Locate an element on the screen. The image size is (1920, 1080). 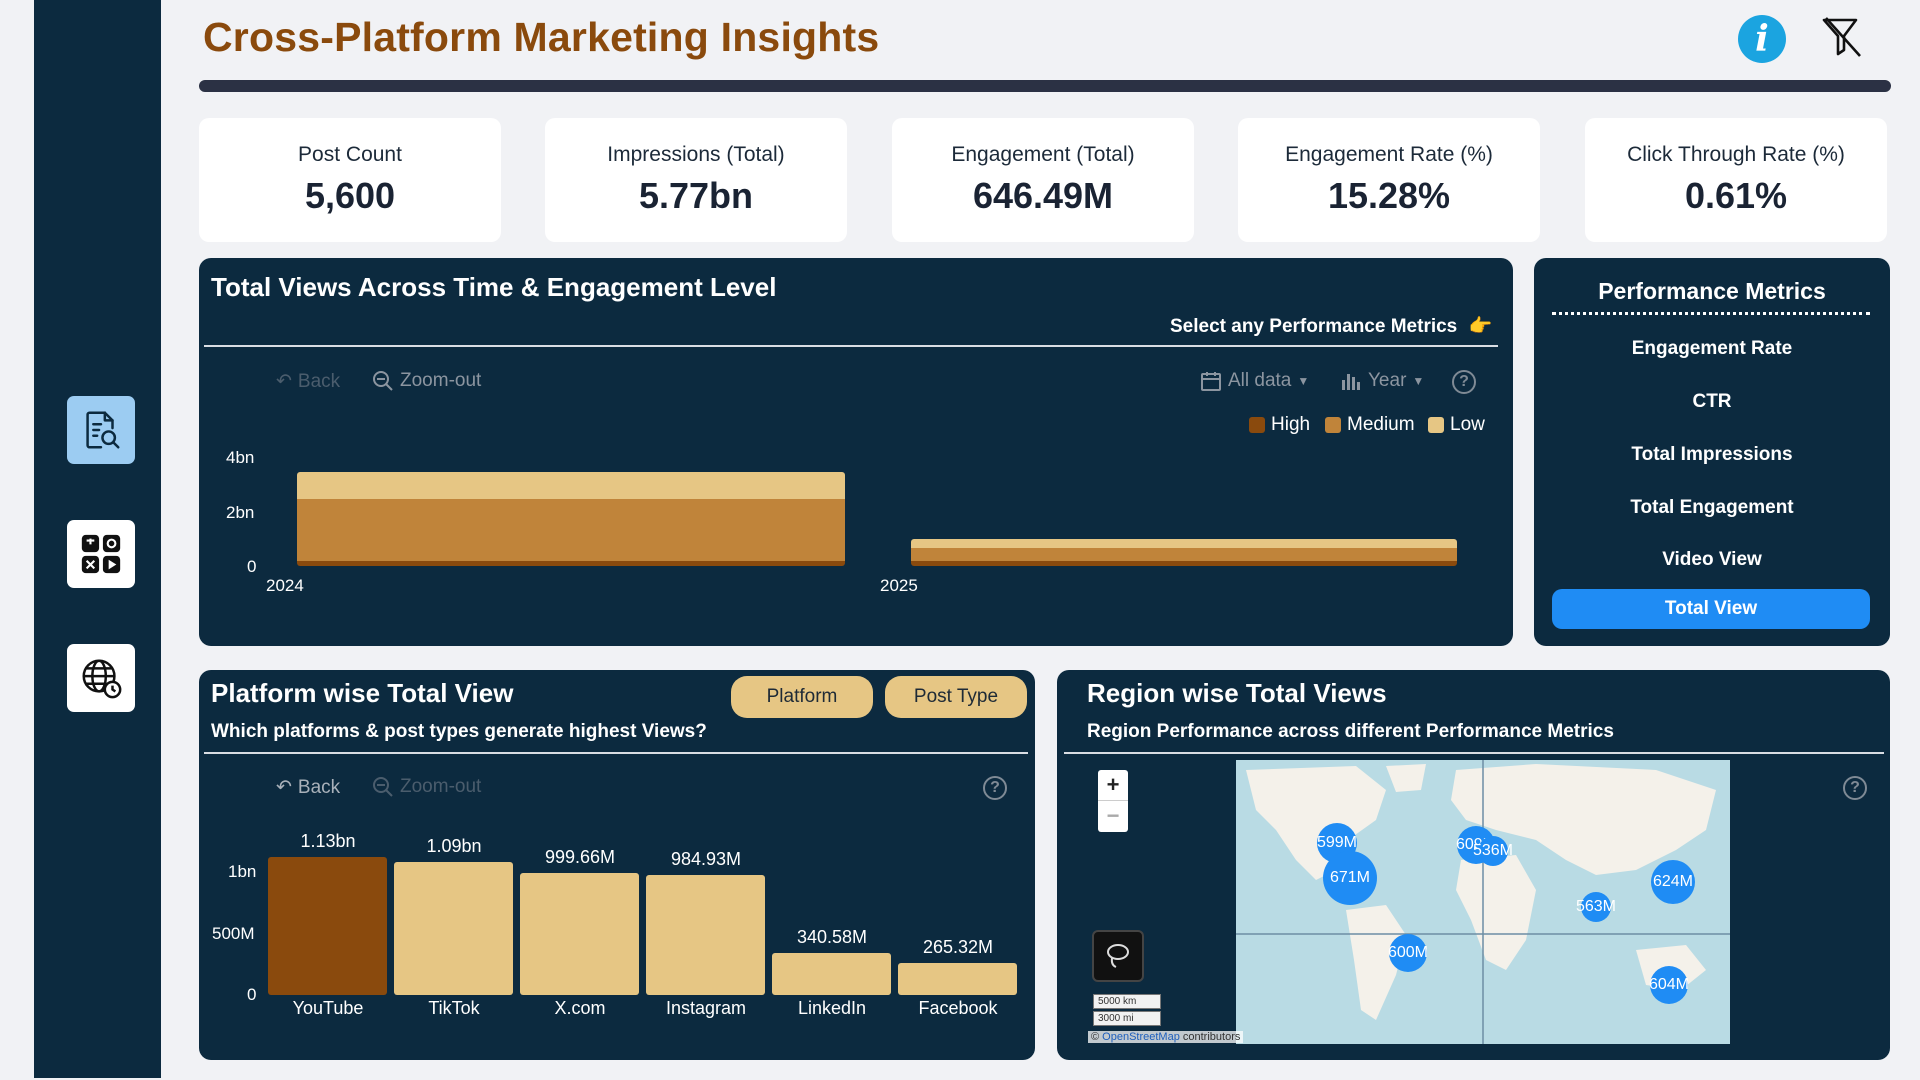
views-bar-2025-low is located at coordinates (1184, 544).